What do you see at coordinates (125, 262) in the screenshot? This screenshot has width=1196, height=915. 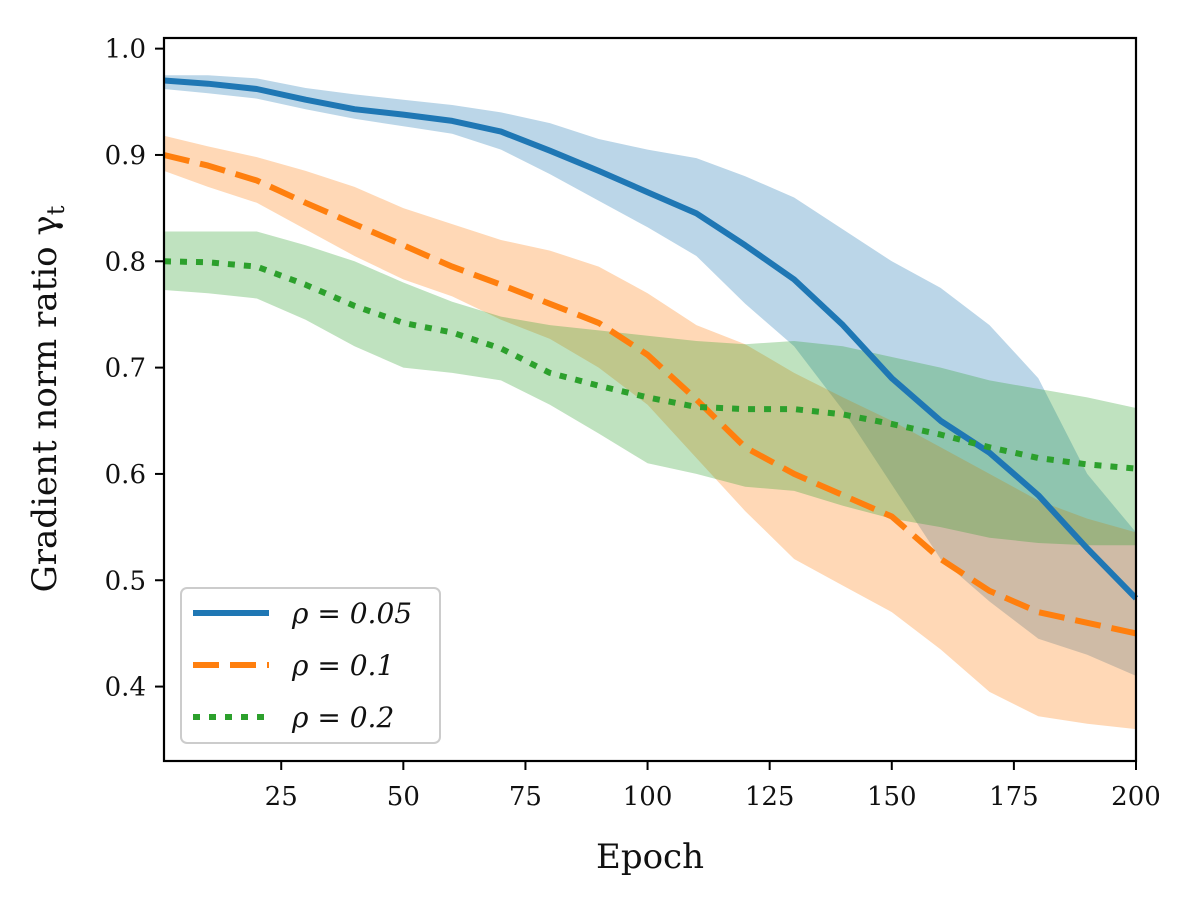 I see `y-tick-label: 0.8` at bounding box center [125, 262].